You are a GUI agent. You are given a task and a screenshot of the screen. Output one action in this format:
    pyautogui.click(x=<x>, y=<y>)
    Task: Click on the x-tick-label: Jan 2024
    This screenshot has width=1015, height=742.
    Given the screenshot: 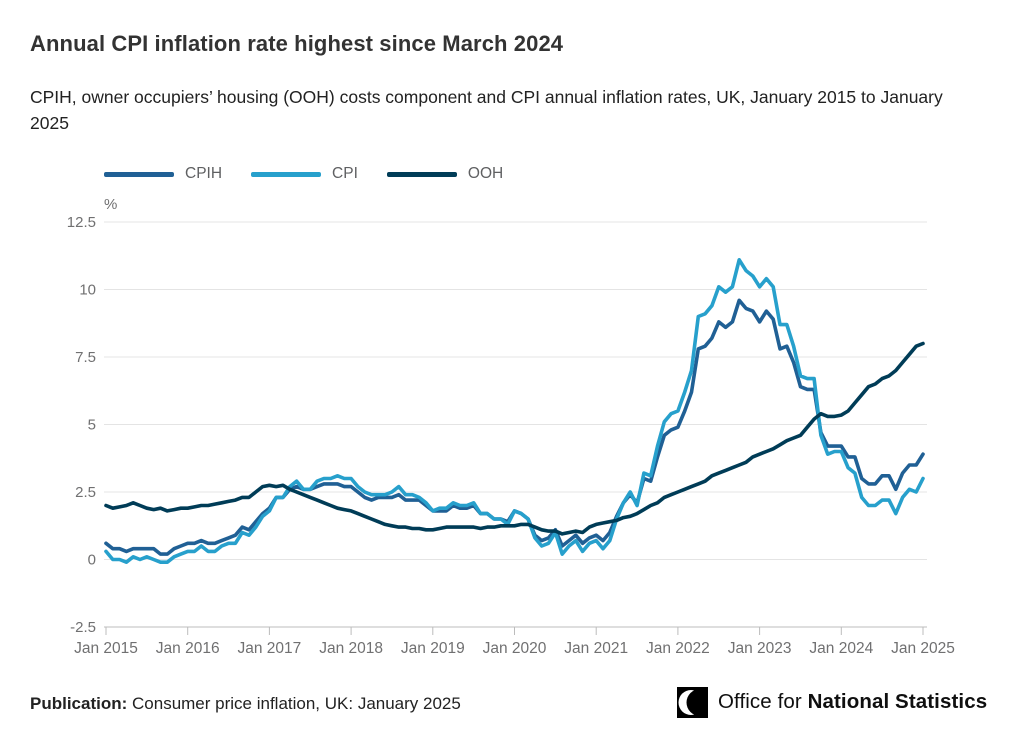 What is the action you would take?
    pyautogui.click(x=841, y=648)
    